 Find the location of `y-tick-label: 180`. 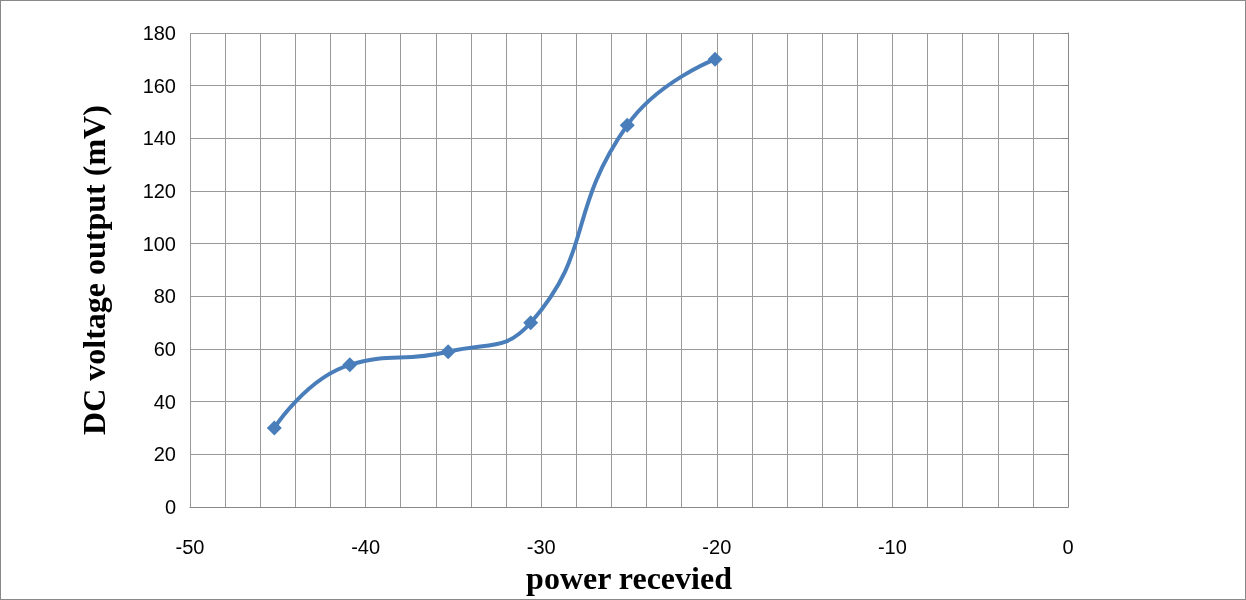

y-tick-label: 180 is located at coordinates (159, 33).